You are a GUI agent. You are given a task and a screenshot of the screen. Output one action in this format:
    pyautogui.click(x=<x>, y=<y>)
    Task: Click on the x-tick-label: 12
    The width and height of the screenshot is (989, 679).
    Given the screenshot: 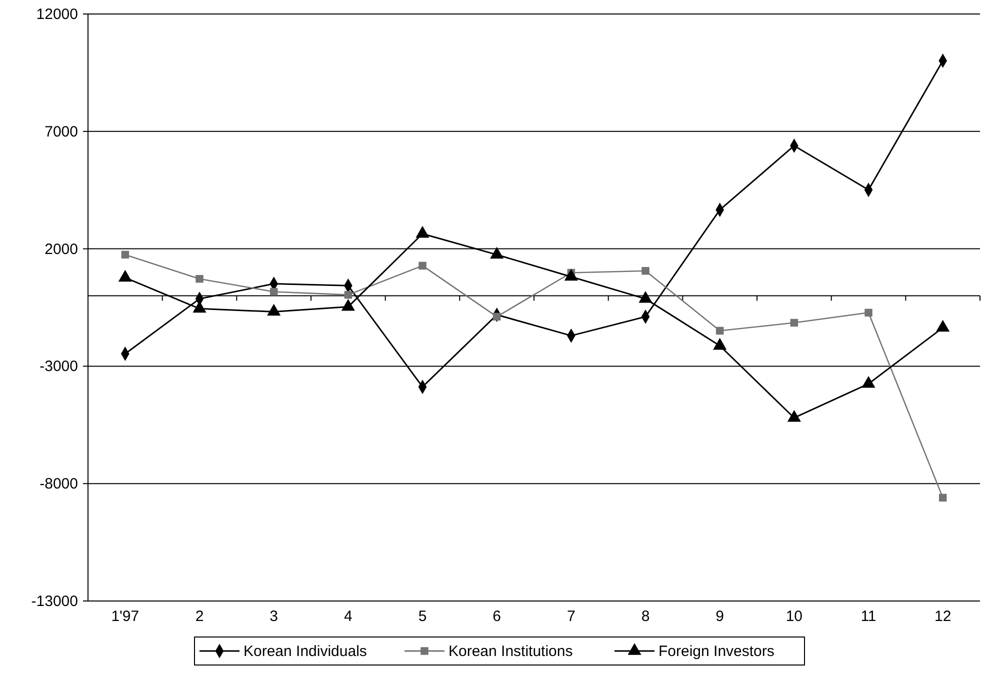 What is the action you would take?
    pyautogui.click(x=943, y=616)
    